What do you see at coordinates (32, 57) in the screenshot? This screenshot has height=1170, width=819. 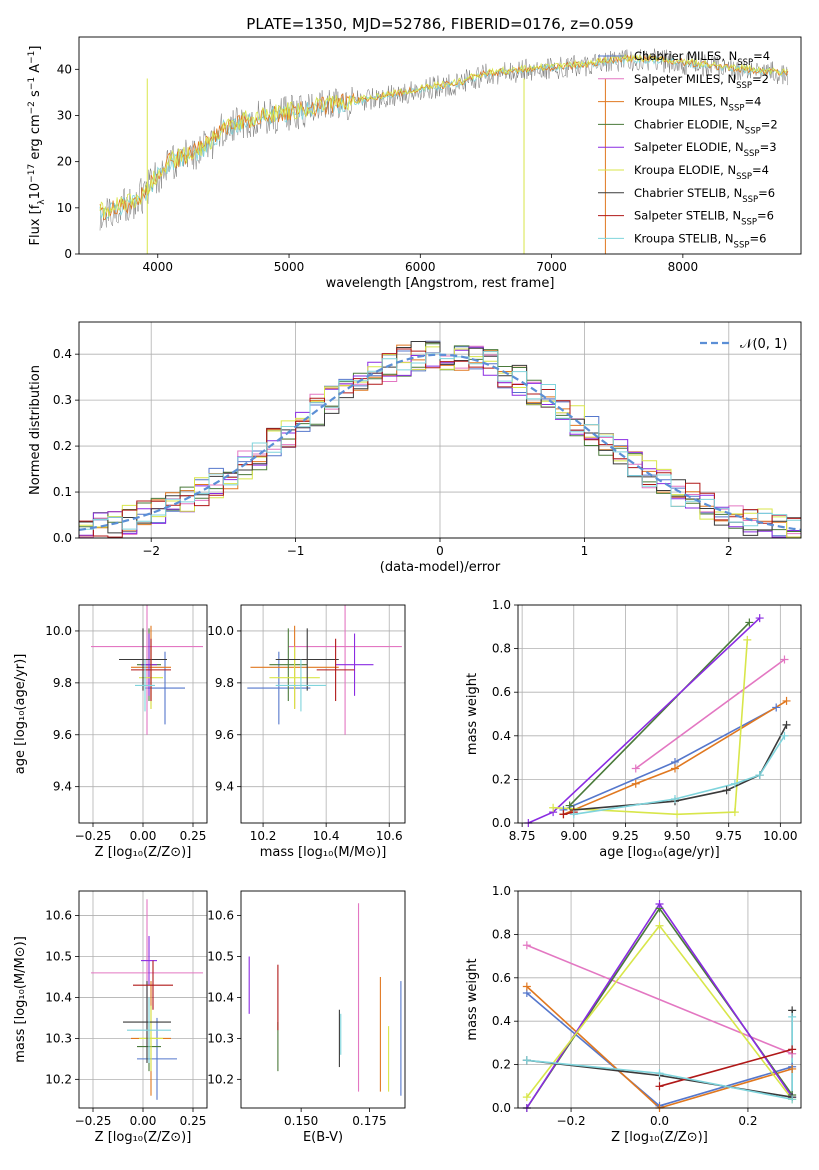 I see `y-axis-label-part: −1` at bounding box center [32, 57].